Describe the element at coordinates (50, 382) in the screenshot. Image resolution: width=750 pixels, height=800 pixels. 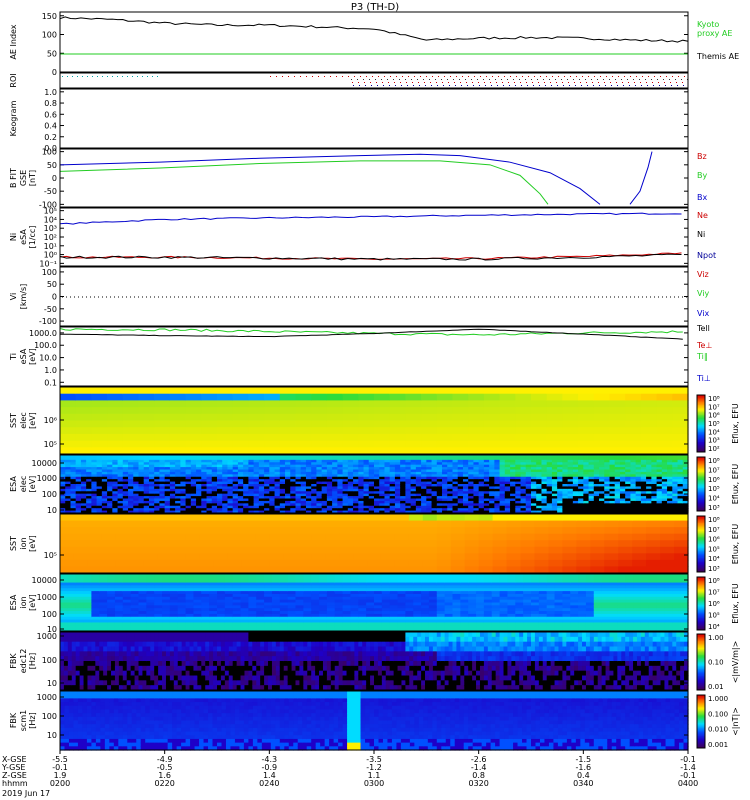
I see `y-tick-label-temp: 0.1` at that location.